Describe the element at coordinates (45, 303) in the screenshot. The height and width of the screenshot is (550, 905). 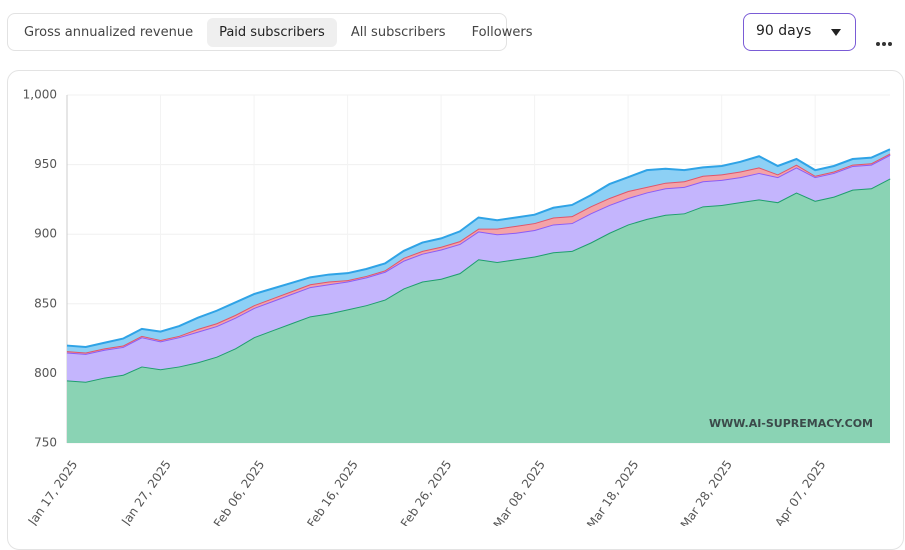
I see `y-tick-label: 850` at that location.